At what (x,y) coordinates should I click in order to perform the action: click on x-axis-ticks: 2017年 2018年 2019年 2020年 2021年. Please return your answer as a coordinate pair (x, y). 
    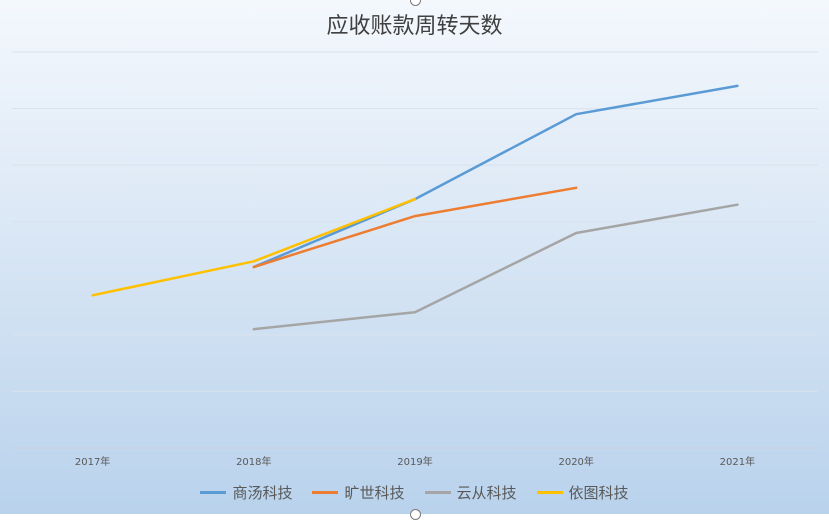
    Looking at the image, I should click on (415, 461).